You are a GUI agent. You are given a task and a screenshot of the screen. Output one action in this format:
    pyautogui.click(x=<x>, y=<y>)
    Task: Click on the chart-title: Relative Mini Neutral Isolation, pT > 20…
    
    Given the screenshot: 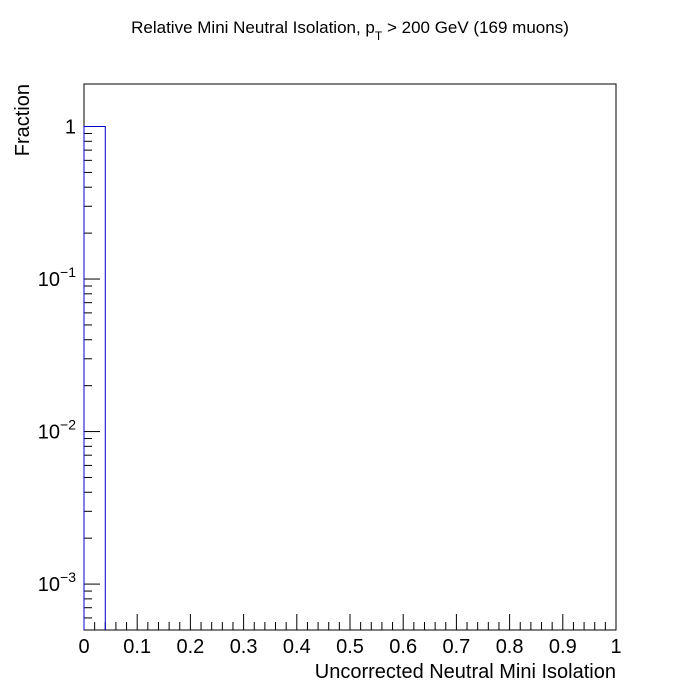 What is the action you would take?
    pyautogui.click(x=350, y=30)
    